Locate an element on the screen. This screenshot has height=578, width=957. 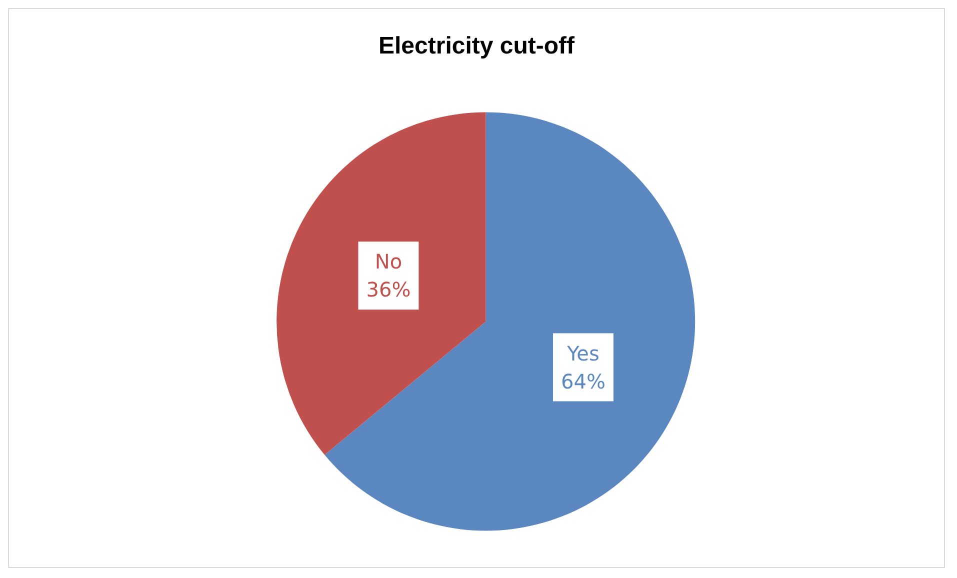
slice-label: Yes is located at coordinates (583, 353).